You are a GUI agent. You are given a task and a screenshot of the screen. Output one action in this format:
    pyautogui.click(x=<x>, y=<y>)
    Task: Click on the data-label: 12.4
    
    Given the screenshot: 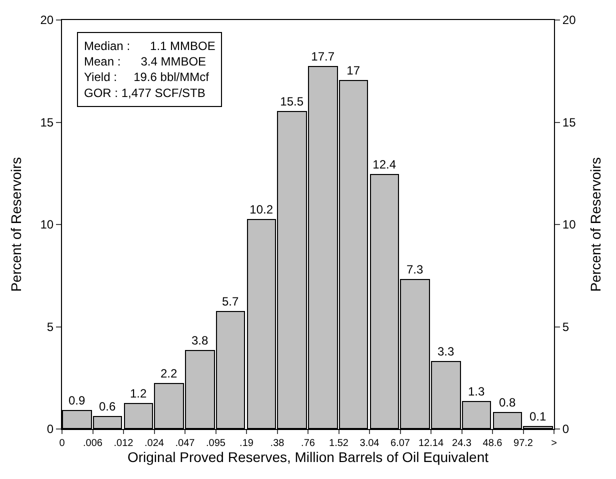 What is the action you would take?
    pyautogui.click(x=384, y=165)
    